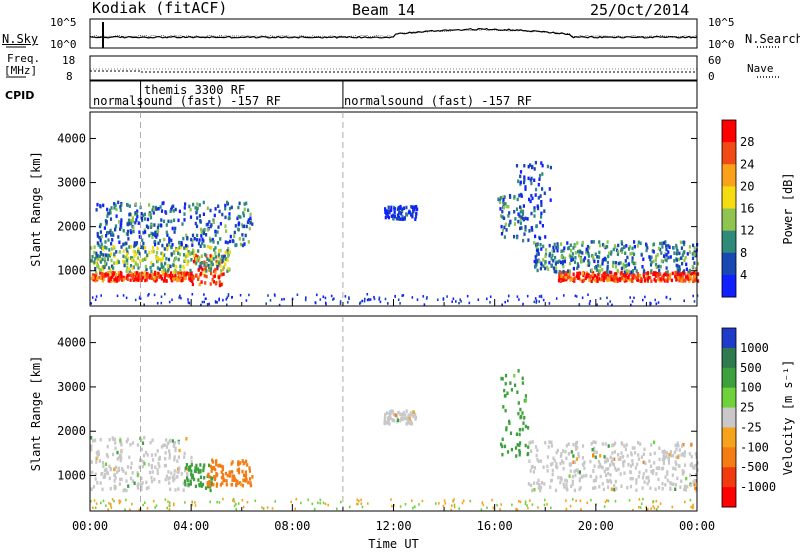  Describe the element at coordinates (187, 101) in the screenshot. I see `cpid-mode-normalsound-1: normalsound (fast) -157 RF` at that location.